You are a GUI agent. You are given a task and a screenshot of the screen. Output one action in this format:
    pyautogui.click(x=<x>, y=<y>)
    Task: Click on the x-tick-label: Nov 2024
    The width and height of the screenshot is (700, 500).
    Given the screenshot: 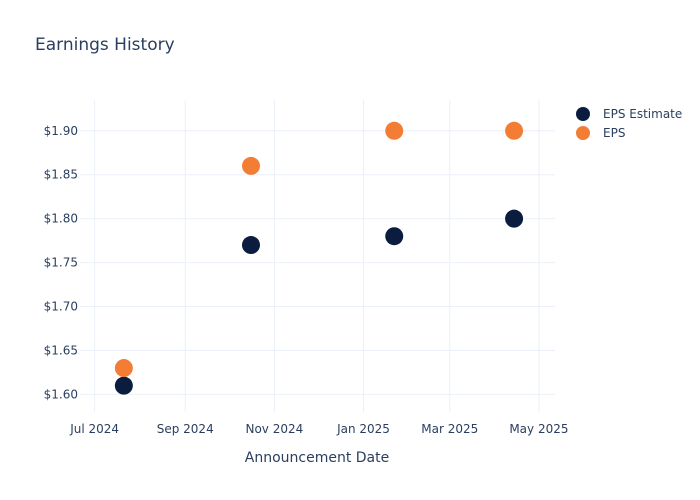 What is the action you would take?
    pyautogui.click(x=274, y=429)
    